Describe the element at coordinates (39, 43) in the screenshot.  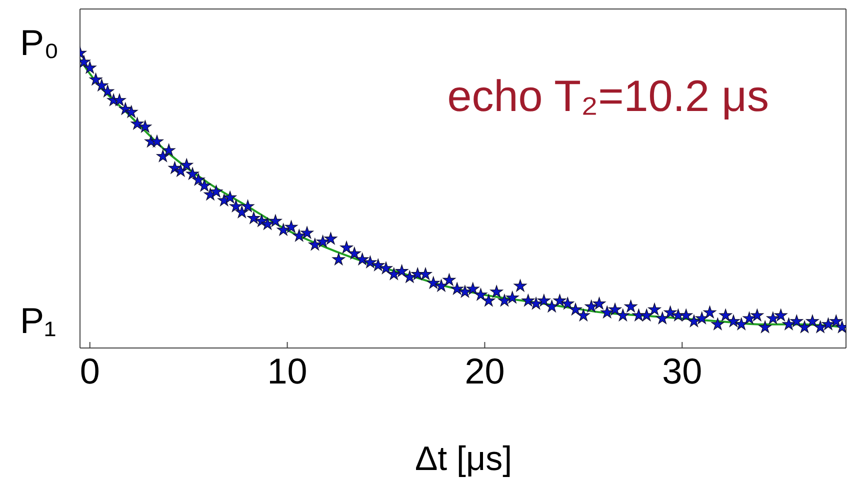
I see `text: P₀` at that location.